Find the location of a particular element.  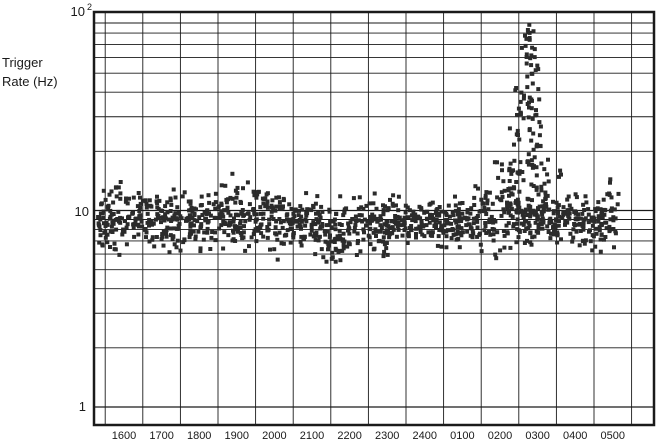

x-tick-label-2300: 2300 is located at coordinates (387, 435).